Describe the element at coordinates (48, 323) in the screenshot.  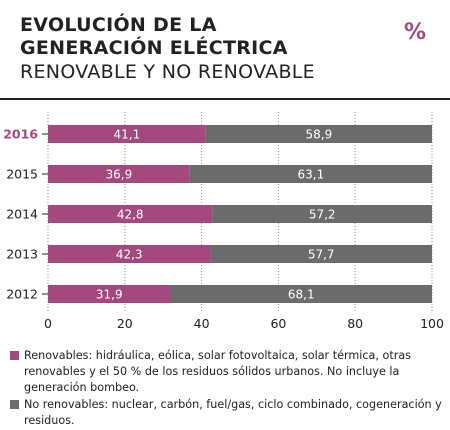
I see `x-tick-label: 0` at that location.